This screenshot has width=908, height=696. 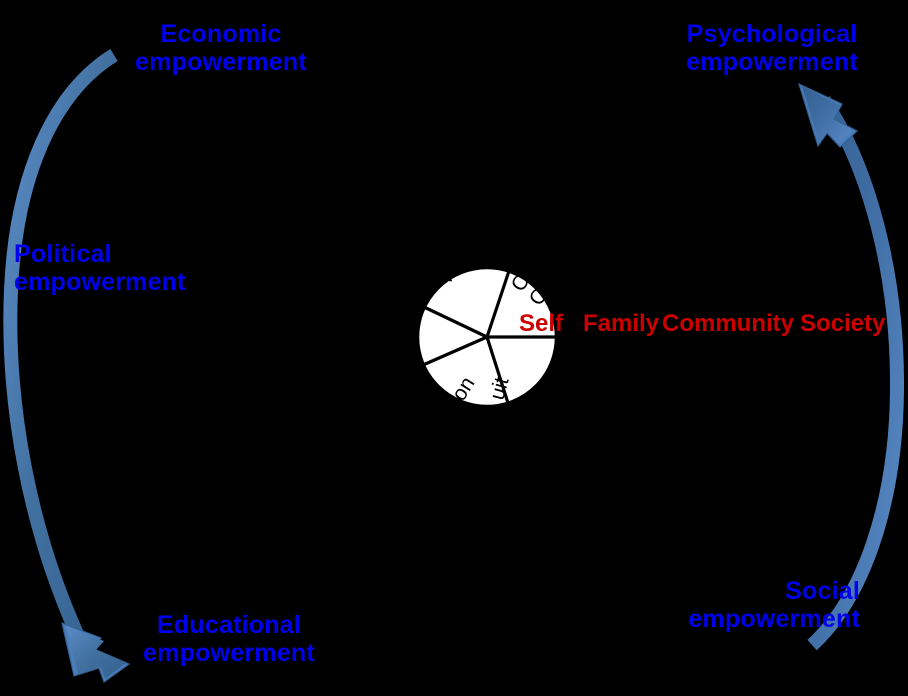 What do you see at coordinates (221, 48) in the screenshot?
I see `label-economic-empowerment: Economic empowerment` at bounding box center [221, 48].